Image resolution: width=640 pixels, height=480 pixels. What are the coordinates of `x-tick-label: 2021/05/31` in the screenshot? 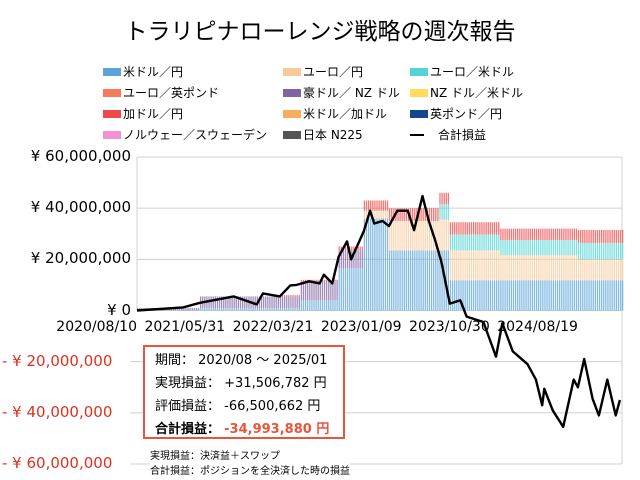 It's located at (185, 327).